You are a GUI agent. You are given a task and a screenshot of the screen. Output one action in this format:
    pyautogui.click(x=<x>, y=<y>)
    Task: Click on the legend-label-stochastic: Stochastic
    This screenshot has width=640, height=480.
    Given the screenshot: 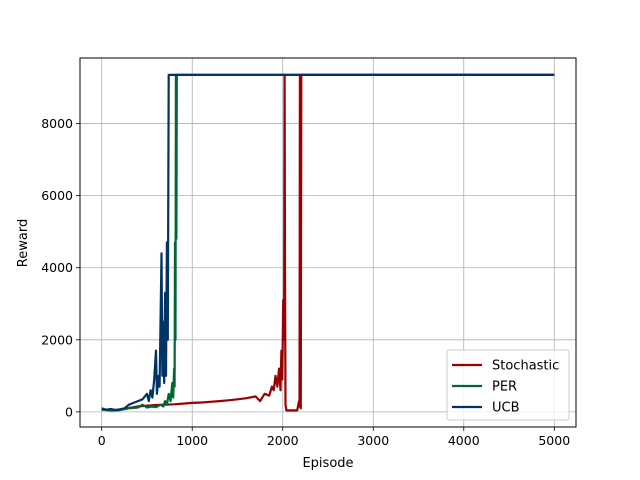 What is the action you would take?
    pyautogui.click(x=525, y=366)
    